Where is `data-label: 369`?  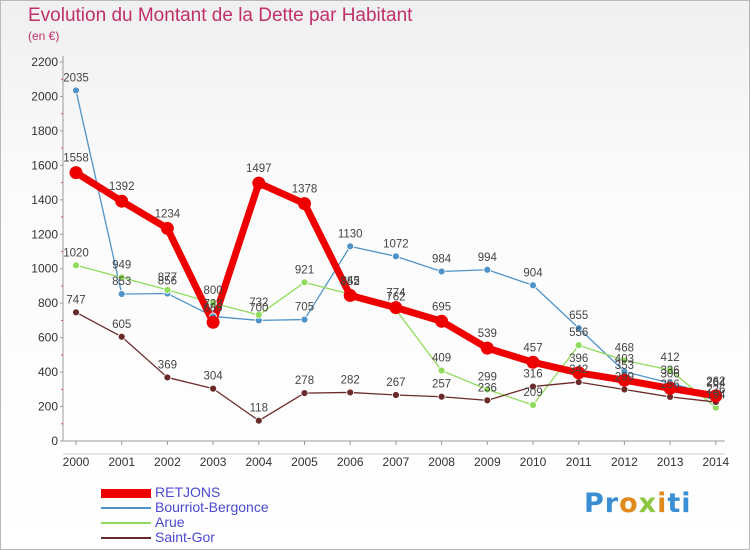
data-label: 369 is located at coordinates (167, 365).